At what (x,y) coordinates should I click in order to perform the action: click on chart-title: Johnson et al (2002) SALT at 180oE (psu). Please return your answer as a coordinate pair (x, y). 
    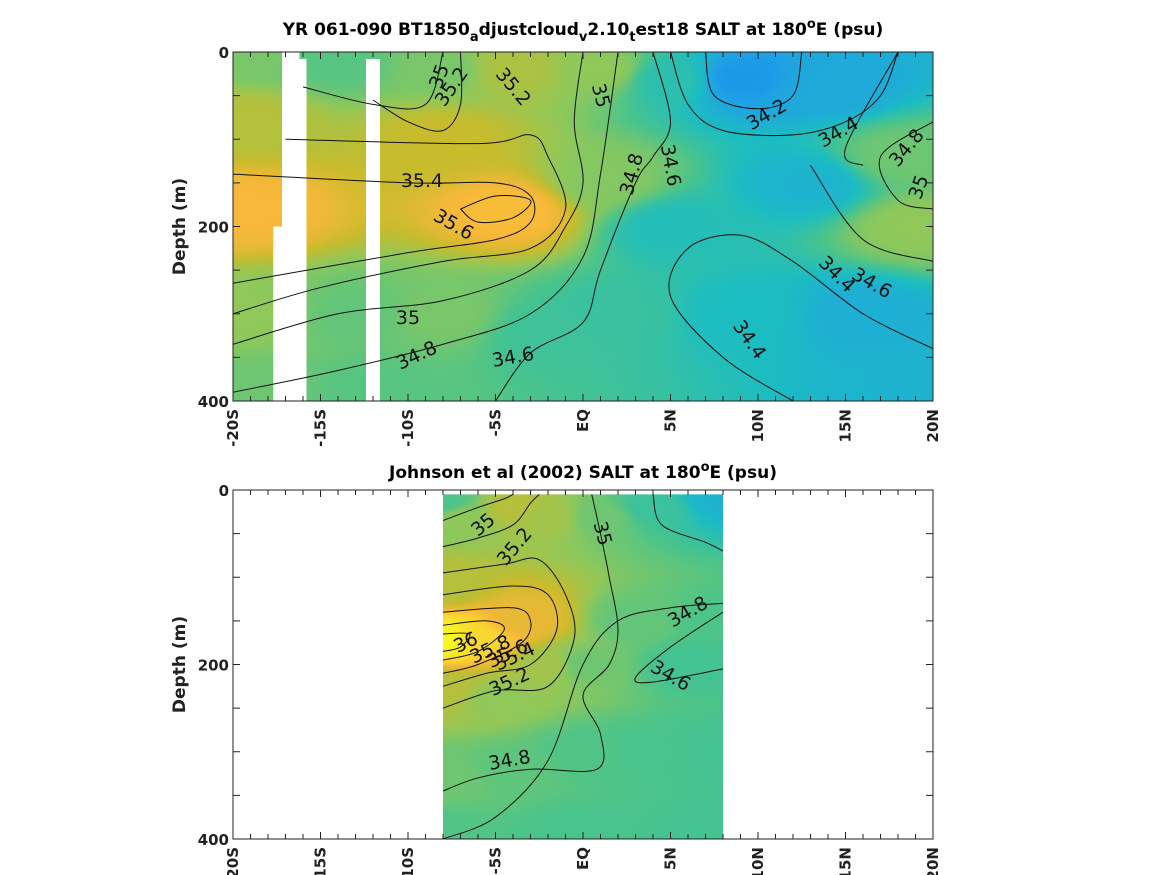
    Looking at the image, I should click on (582, 471).